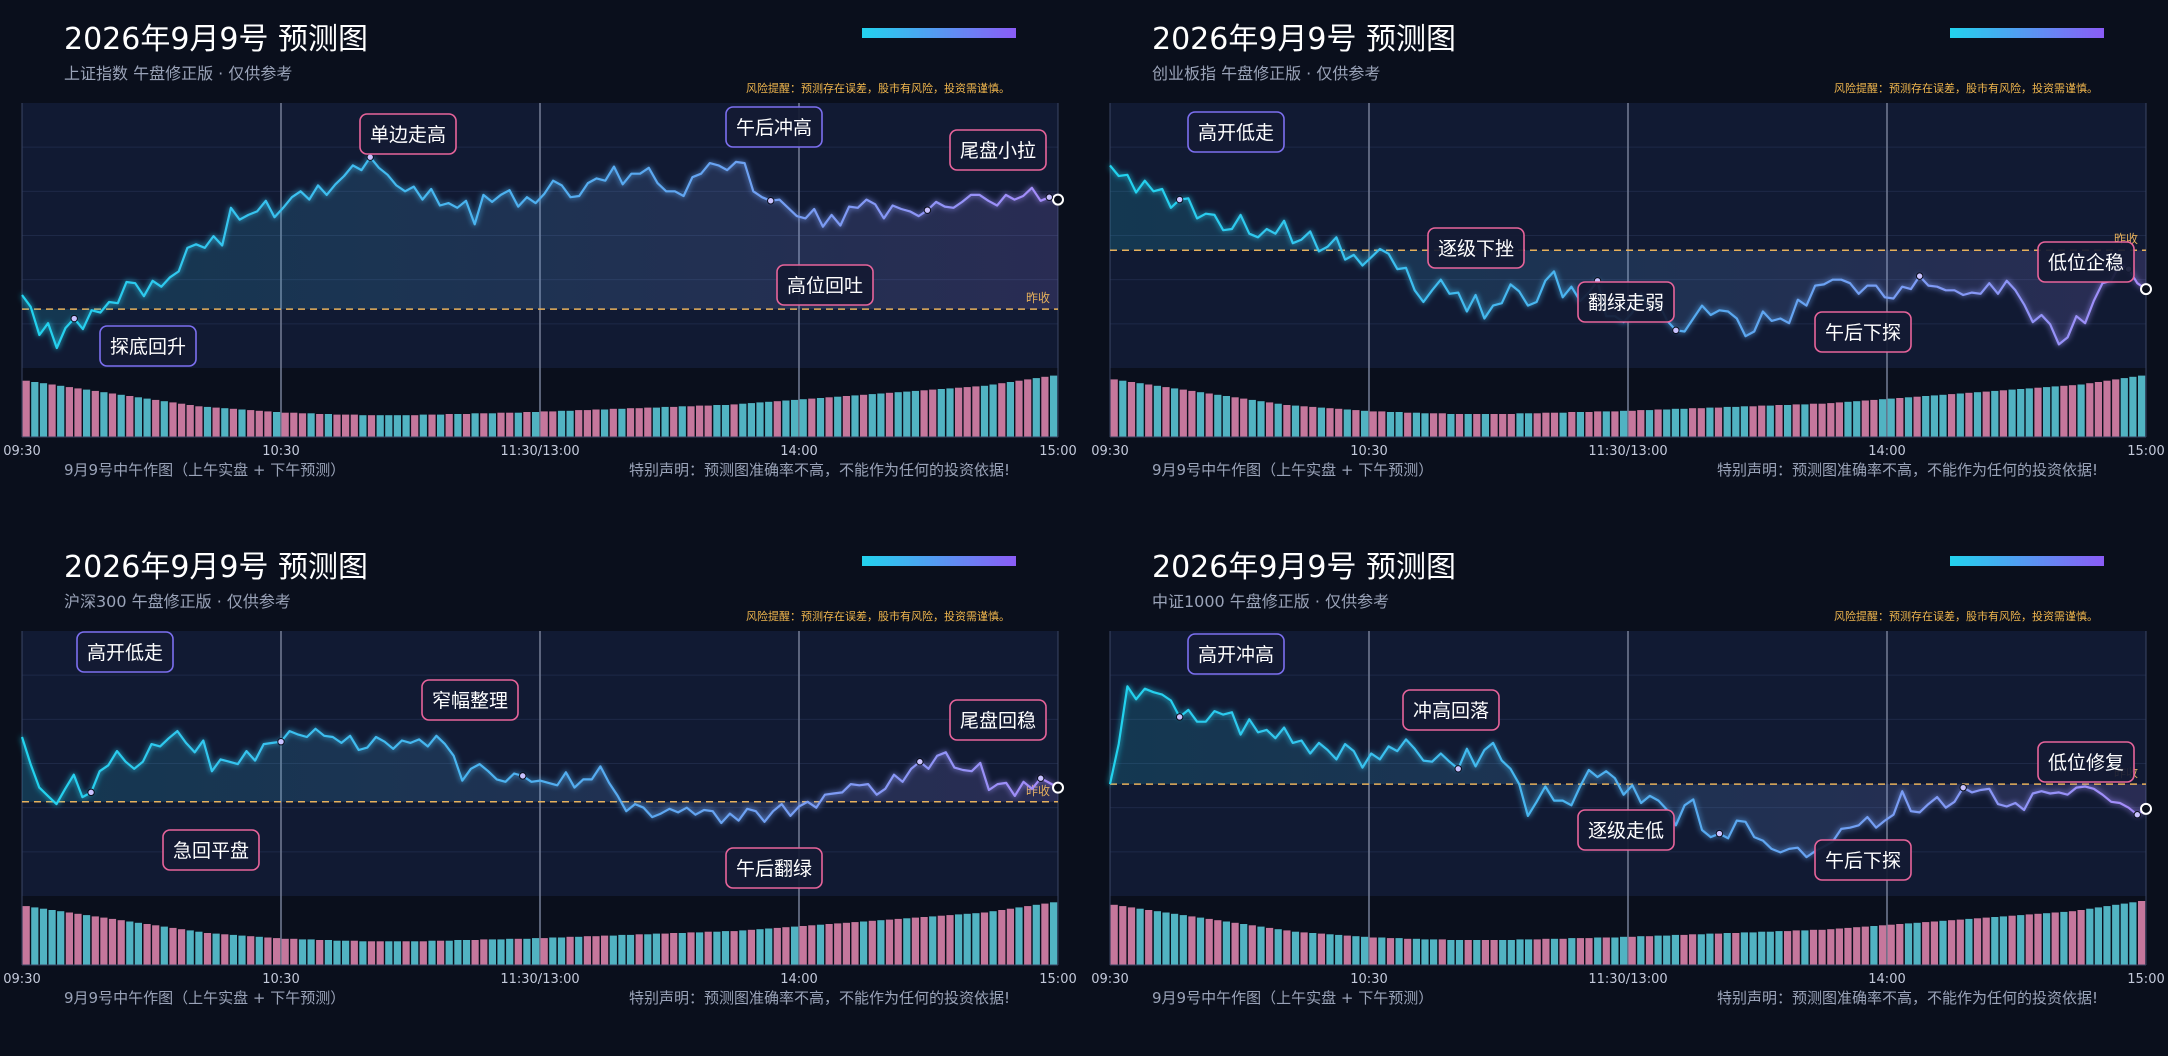 This screenshot has width=2168, height=1056. What do you see at coordinates (1058, 787) in the screenshot?
I see `last-price-marker` at bounding box center [1058, 787].